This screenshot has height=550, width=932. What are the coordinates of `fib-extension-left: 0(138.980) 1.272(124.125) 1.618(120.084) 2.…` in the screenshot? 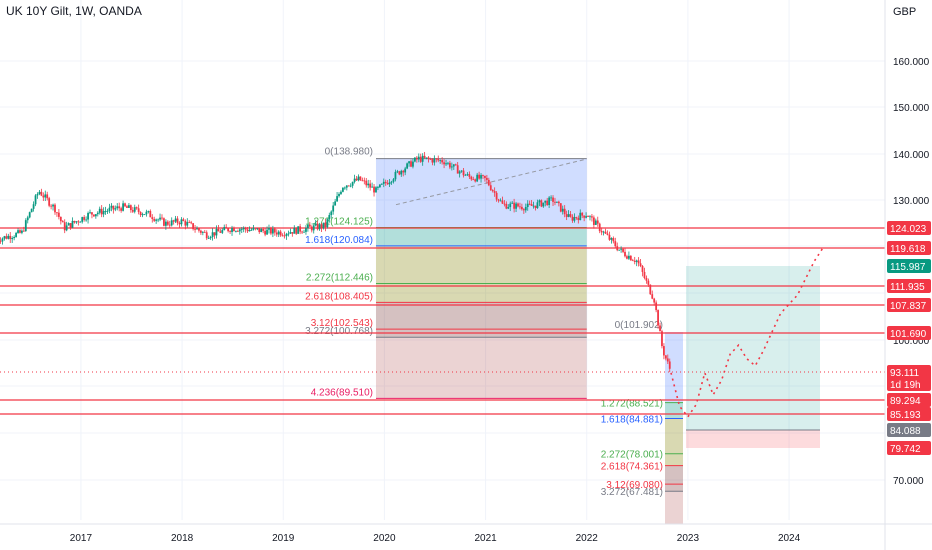 It's located at (446, 273).